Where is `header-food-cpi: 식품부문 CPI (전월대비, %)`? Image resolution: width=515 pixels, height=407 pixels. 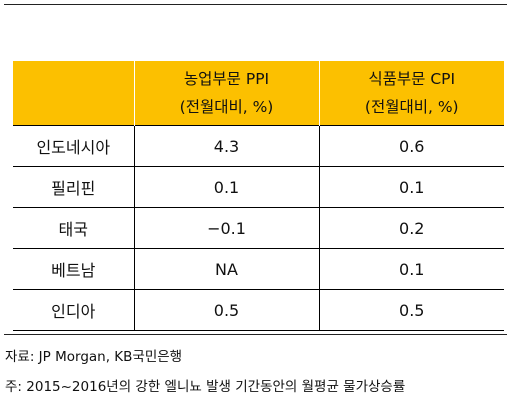 header-food-cpi: 식품부문 CPI (전월대비, %) is located at coordinates (411, 93).